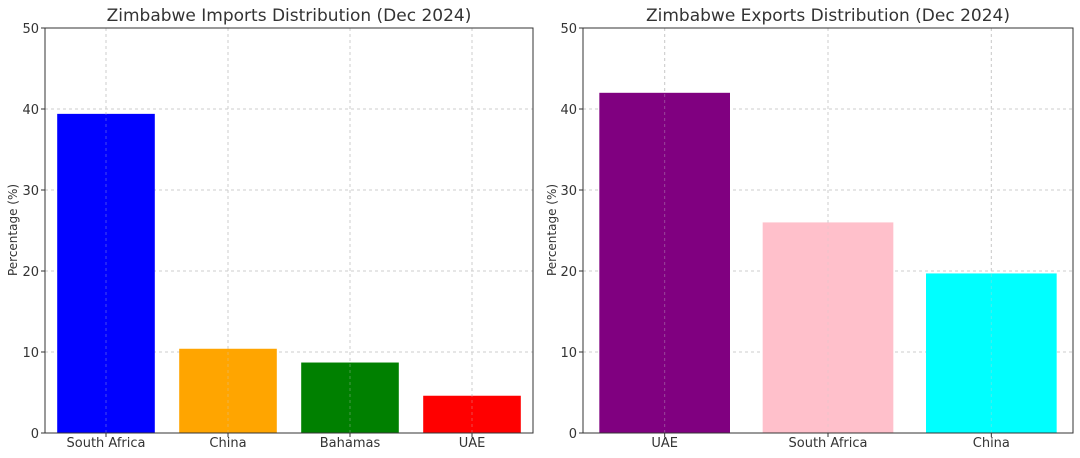  I want to click on chart-title: Zimbabwe Imports Distribution (Dec 2024), so click(289, 16).